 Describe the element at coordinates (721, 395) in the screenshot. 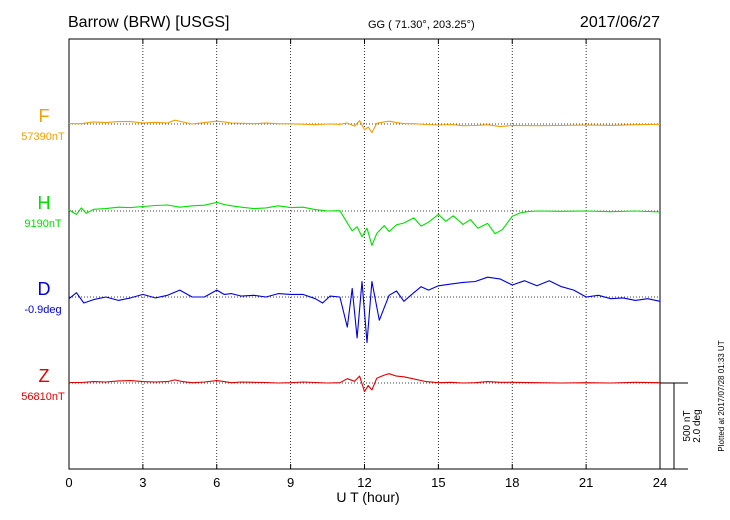

I see `plotted-timestamp: Plotted at 2017/07/28 01:33 UT` at that location.